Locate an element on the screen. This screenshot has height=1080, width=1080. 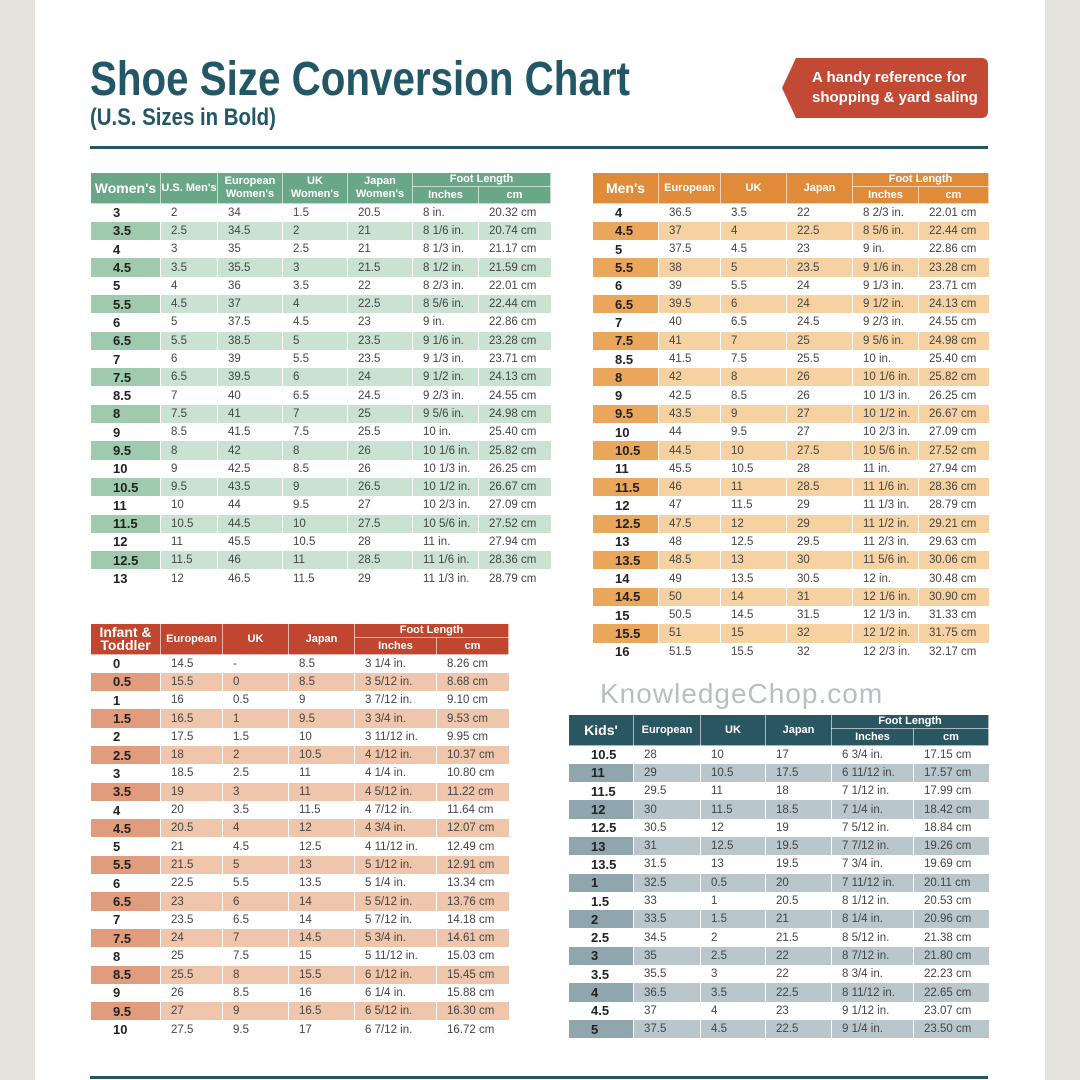
size-cell: 28 is located at coordinates (380, 542).